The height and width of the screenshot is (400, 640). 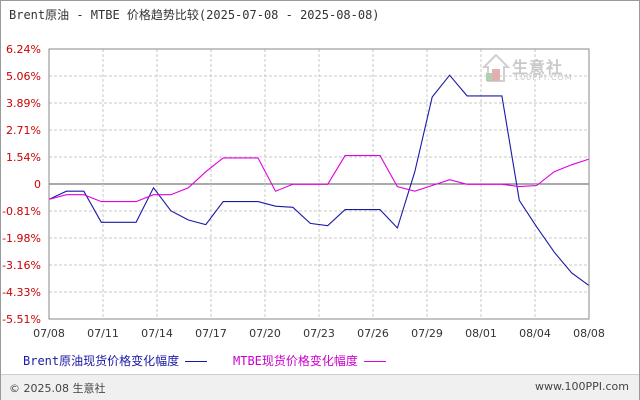 What do you see at coordinates (535, 333) in the screenshot?
I see `x-tick-label: 08/04` at bounding box center [535, 333].